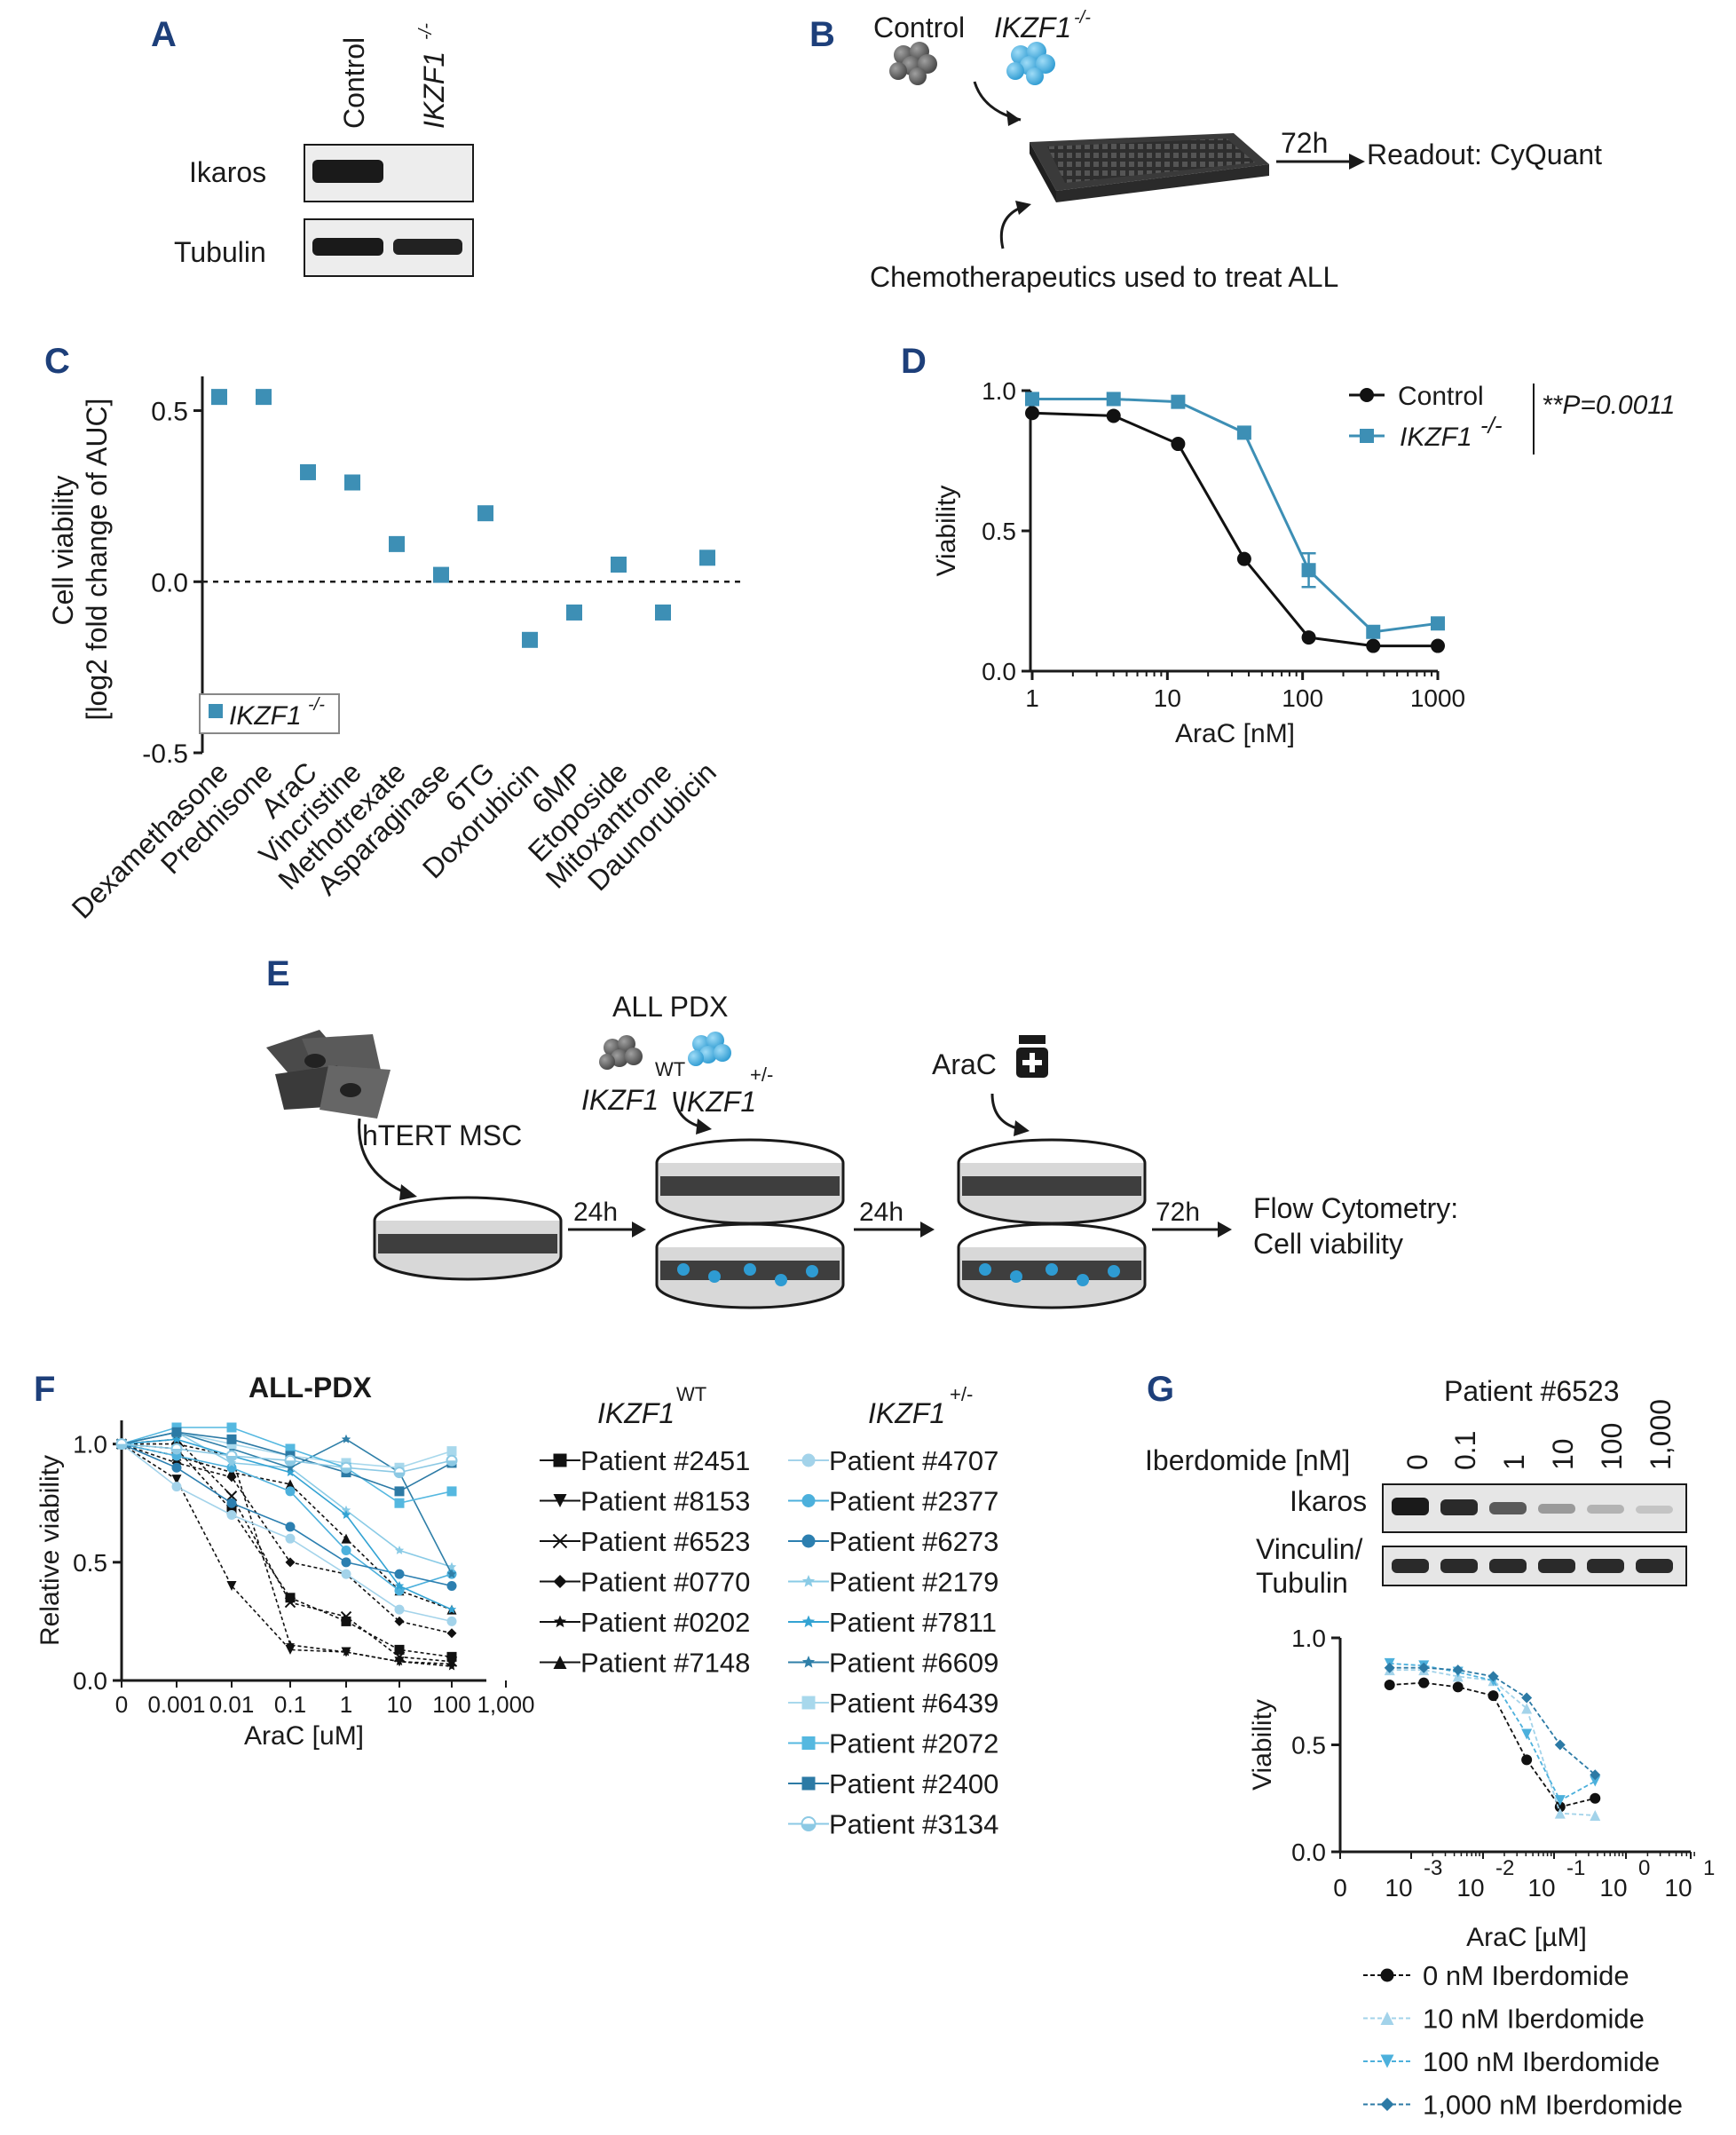 The height and width of the screenshot is (2135, 1736). I want to click on g-xtick-exp: -2, so click(1504, 1868).